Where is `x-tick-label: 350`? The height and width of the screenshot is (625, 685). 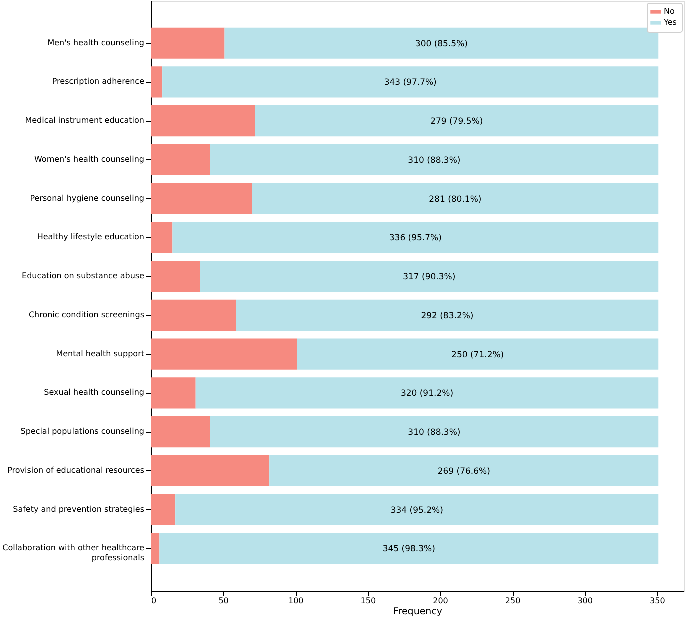
x-tick-label: 350 is located at coordinates (658, 601).